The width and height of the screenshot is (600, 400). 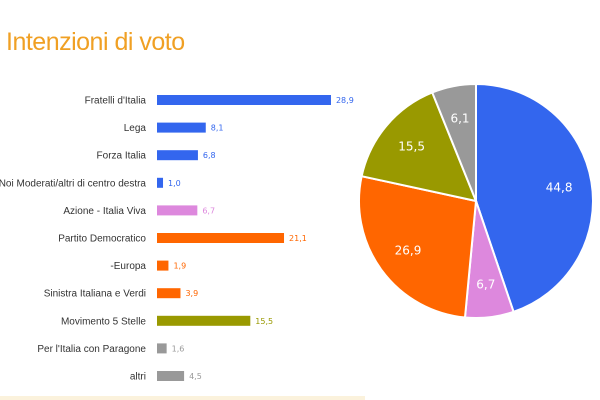 What do you see at coordinates (91, 349) in the screenshot?
I see `category-label: Per l'Italia con Paragone` at bounding box center [91, 349].